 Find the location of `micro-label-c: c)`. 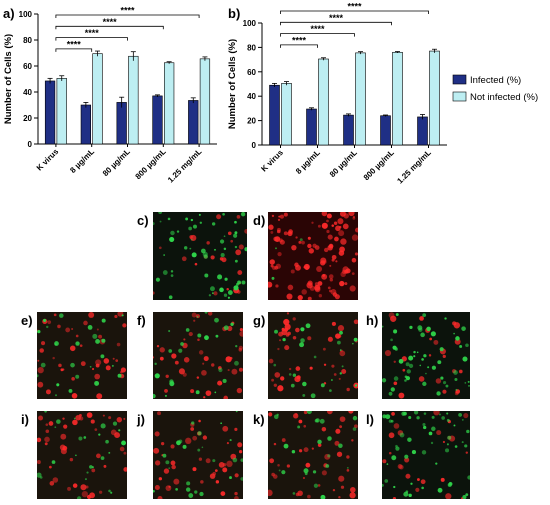

micro-label-c: c) is located at coordinates (143, 220).